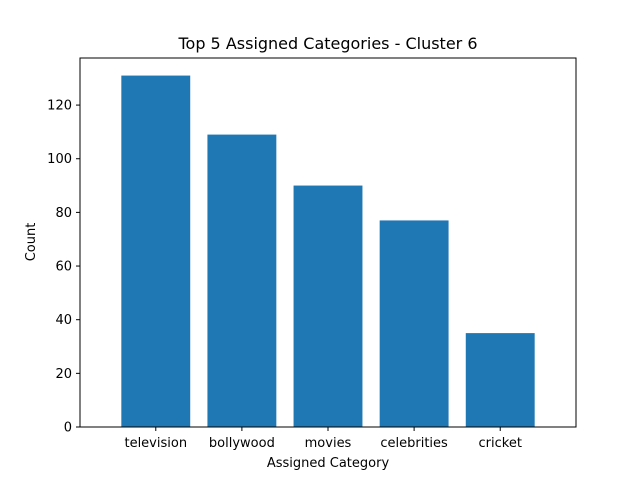 The width and height of the screenshot is (640, 480). Describe the element at coordinates (59, 159) in the screenshot. I see `y-tick-label: 100` at that location.